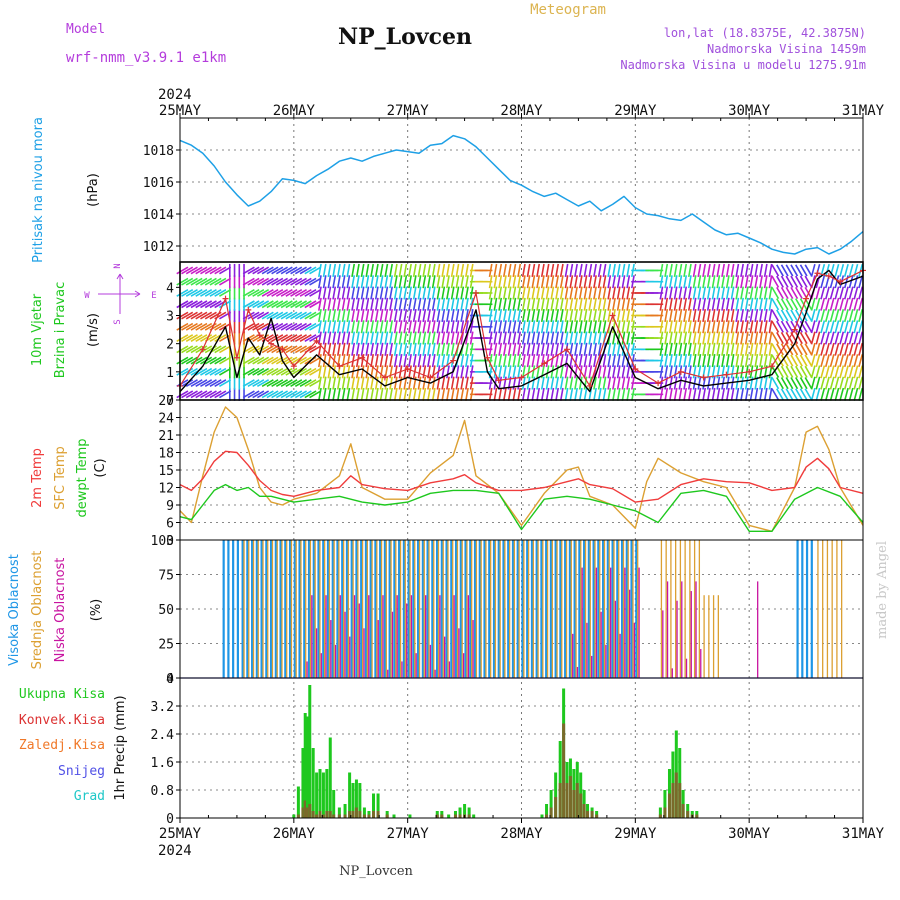  I want to click on bottom-day-label: 27MAY, so click(408, 834).